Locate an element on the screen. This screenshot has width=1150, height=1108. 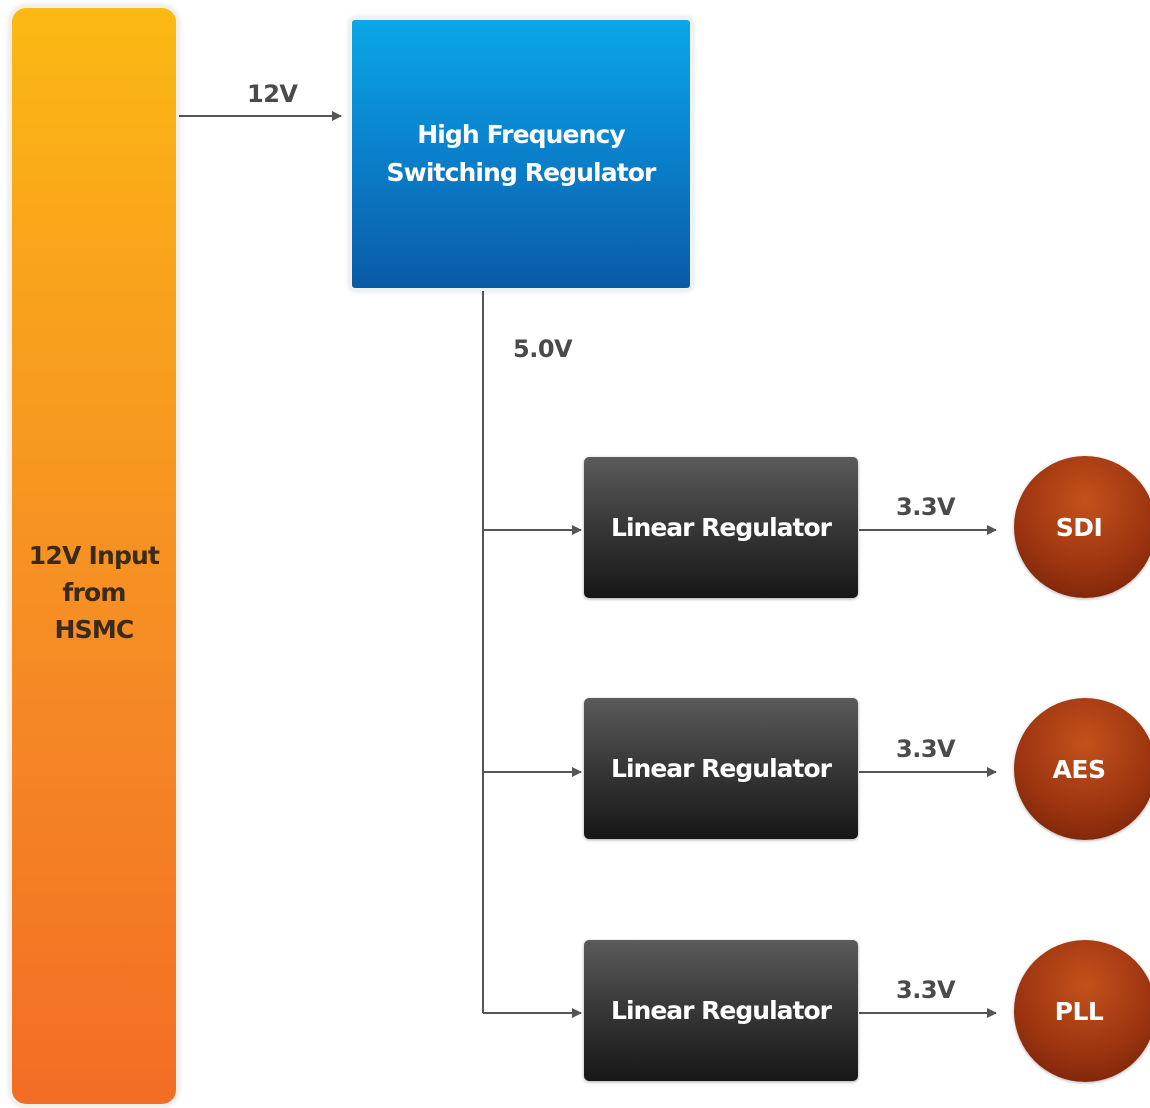
input-voltage-label: 12V is located at coordinates (272, 94).